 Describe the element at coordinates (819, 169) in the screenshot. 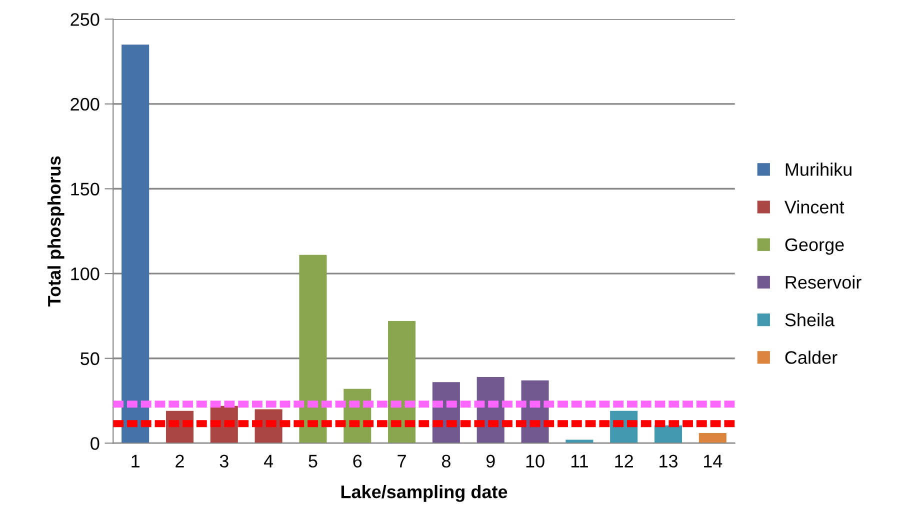

I see `legend-label: Murihiku` at that location.